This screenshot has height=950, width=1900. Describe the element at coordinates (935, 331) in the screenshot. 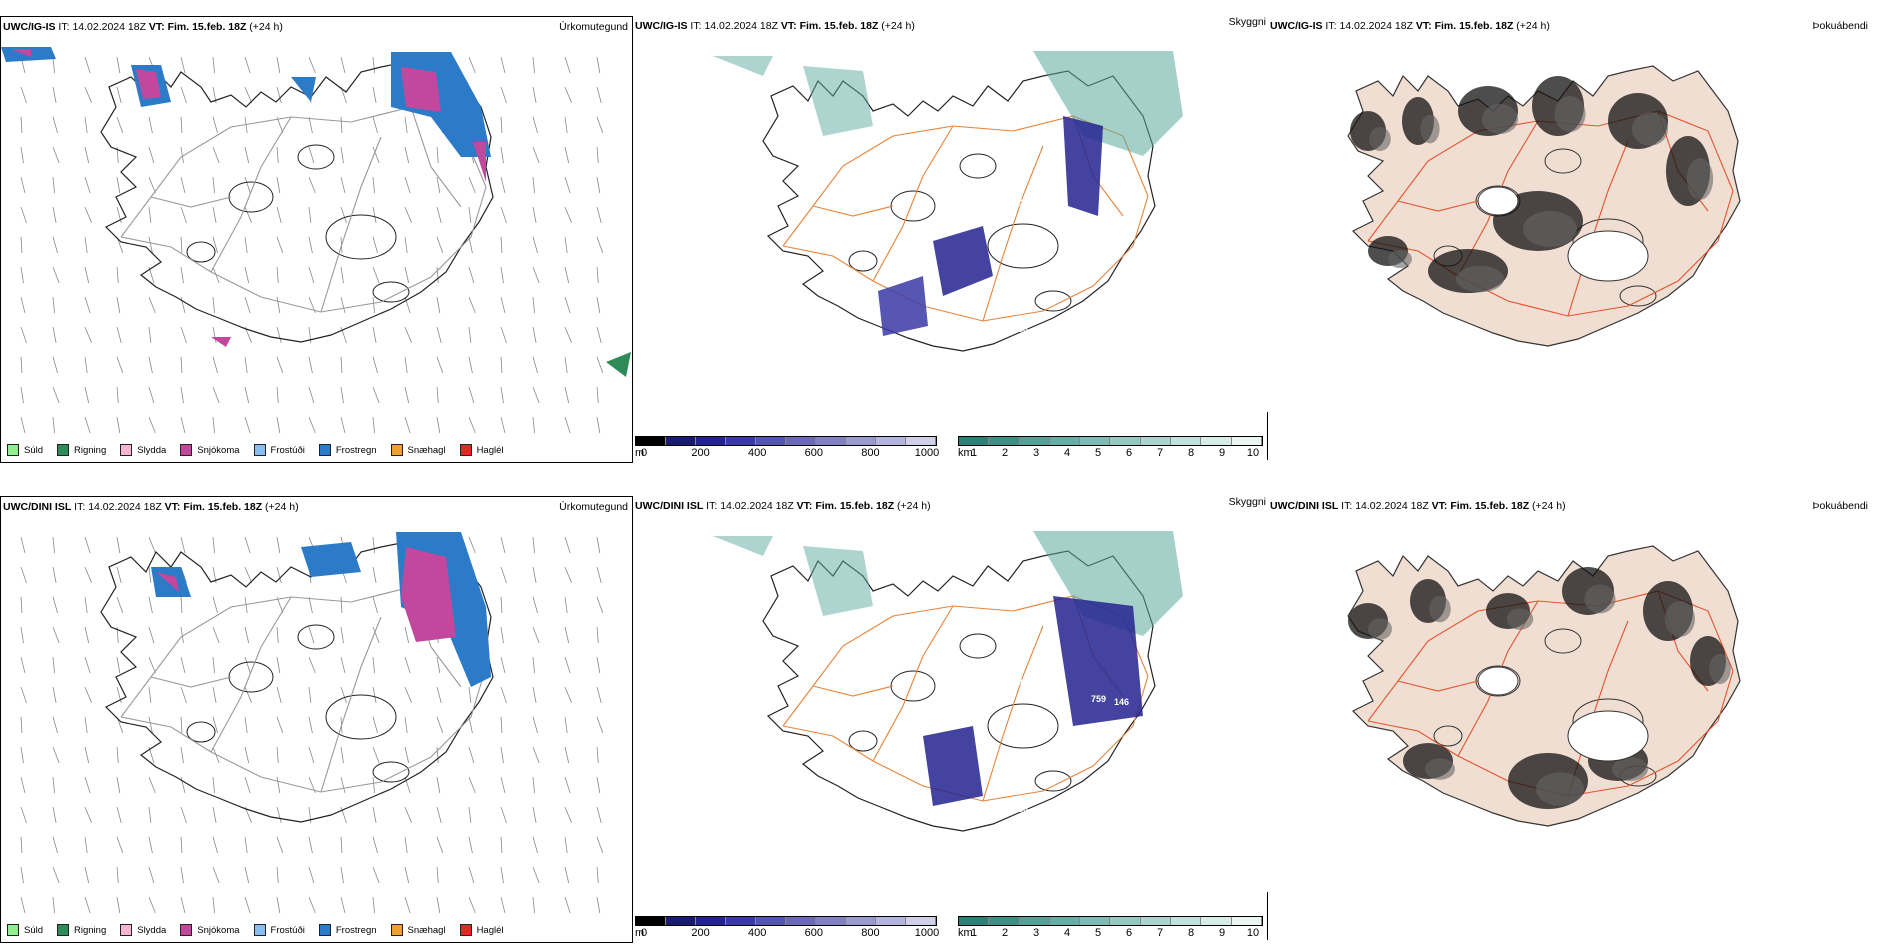

I see `cloudbase-value-label: 93` at that location.